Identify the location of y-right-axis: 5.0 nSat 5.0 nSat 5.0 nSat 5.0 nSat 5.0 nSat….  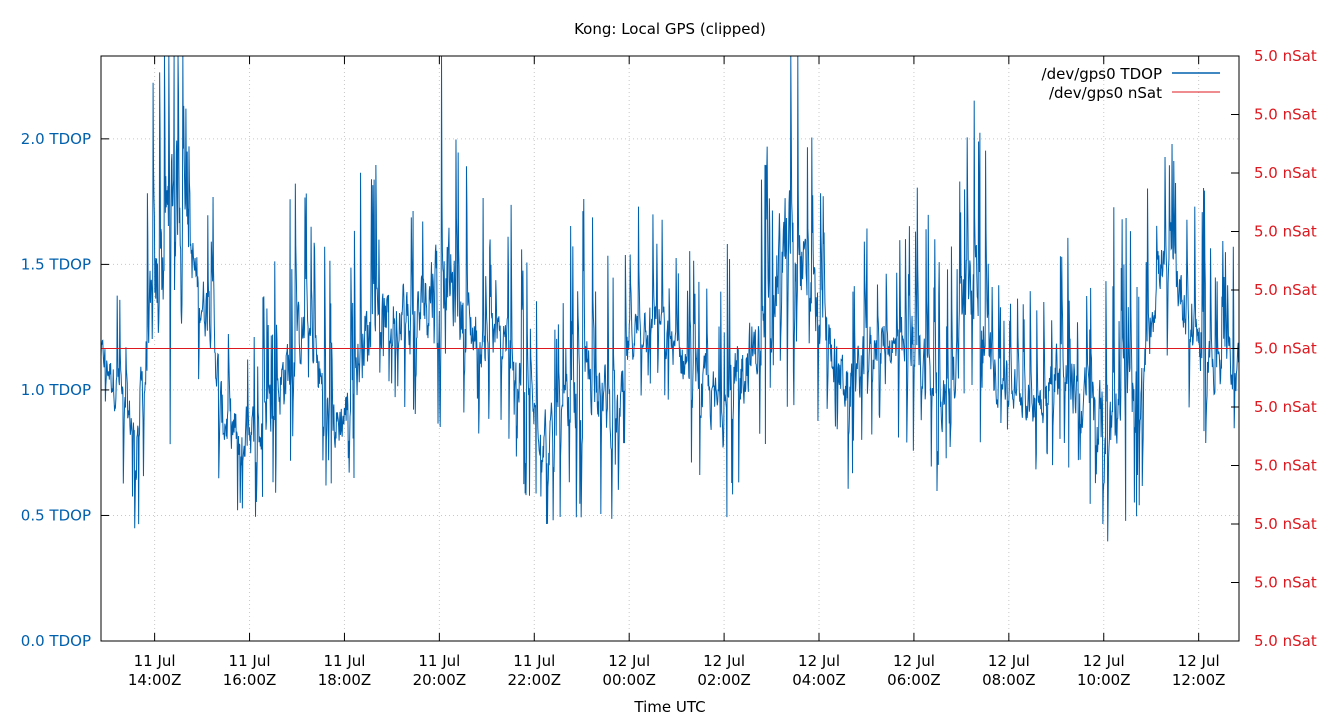
(1274, 348).